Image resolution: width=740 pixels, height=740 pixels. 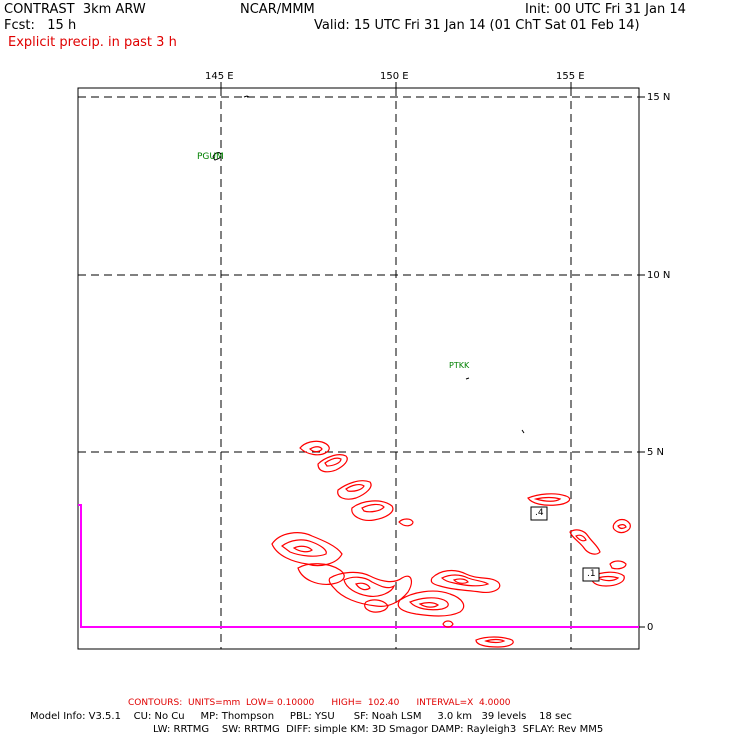 What do you see at coordinates (570, 76) in the screenshot?
I see `lon-label-155: 155 E` at bounding box center [570, 76].